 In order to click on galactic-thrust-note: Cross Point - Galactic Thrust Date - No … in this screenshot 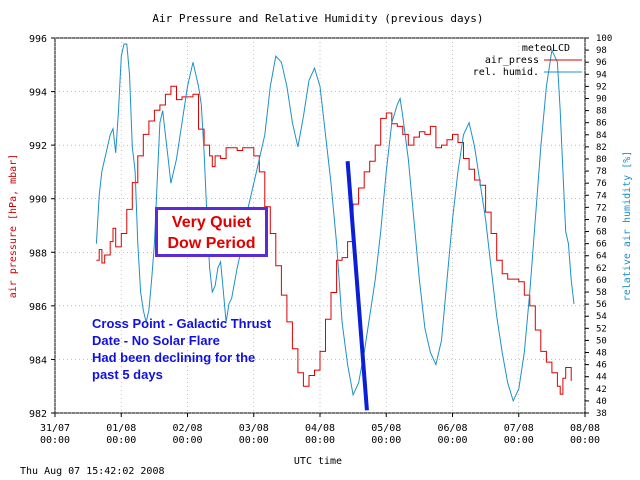, I will do `click(207, 349)`.